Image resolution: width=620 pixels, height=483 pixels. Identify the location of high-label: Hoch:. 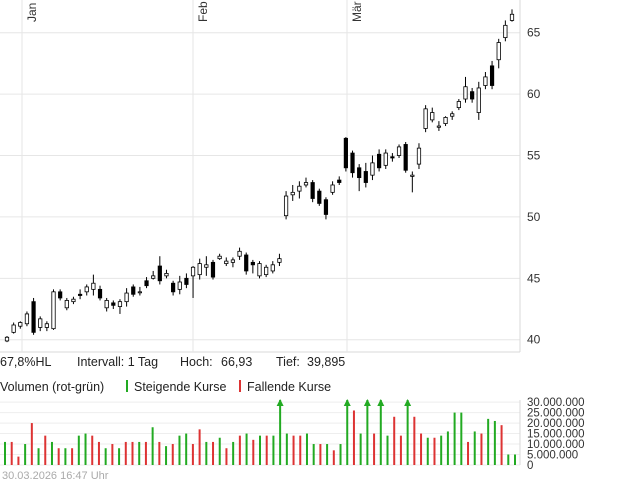
(196, 362).